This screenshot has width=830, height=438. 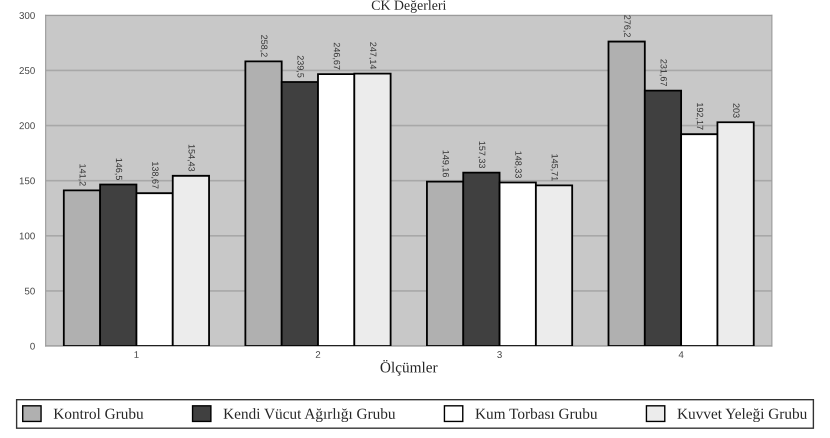 I want to click on data-label: 247,14, so click(x=372, y=56).